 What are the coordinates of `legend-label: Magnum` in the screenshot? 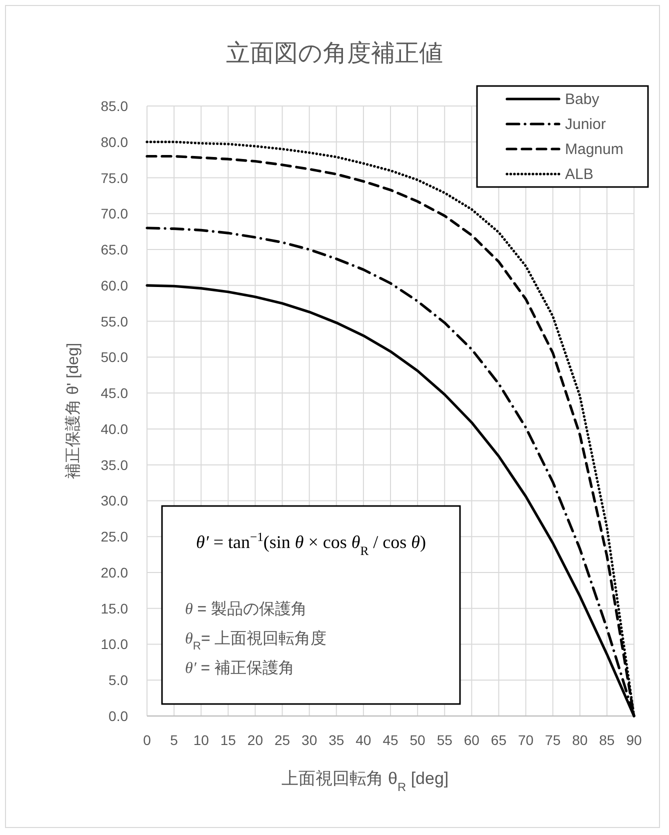 It's located at (594, 149).